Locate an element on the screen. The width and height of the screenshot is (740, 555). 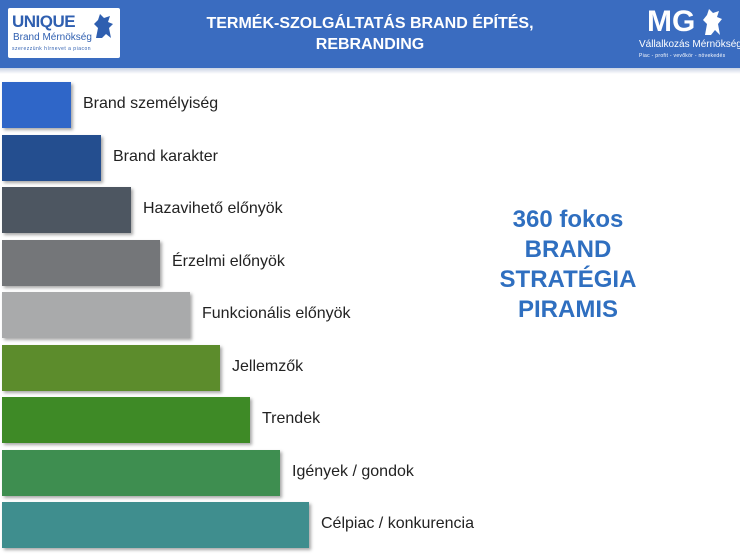
logo-subtitle: Brand Mérnökség is located at coordinates (52, 37).